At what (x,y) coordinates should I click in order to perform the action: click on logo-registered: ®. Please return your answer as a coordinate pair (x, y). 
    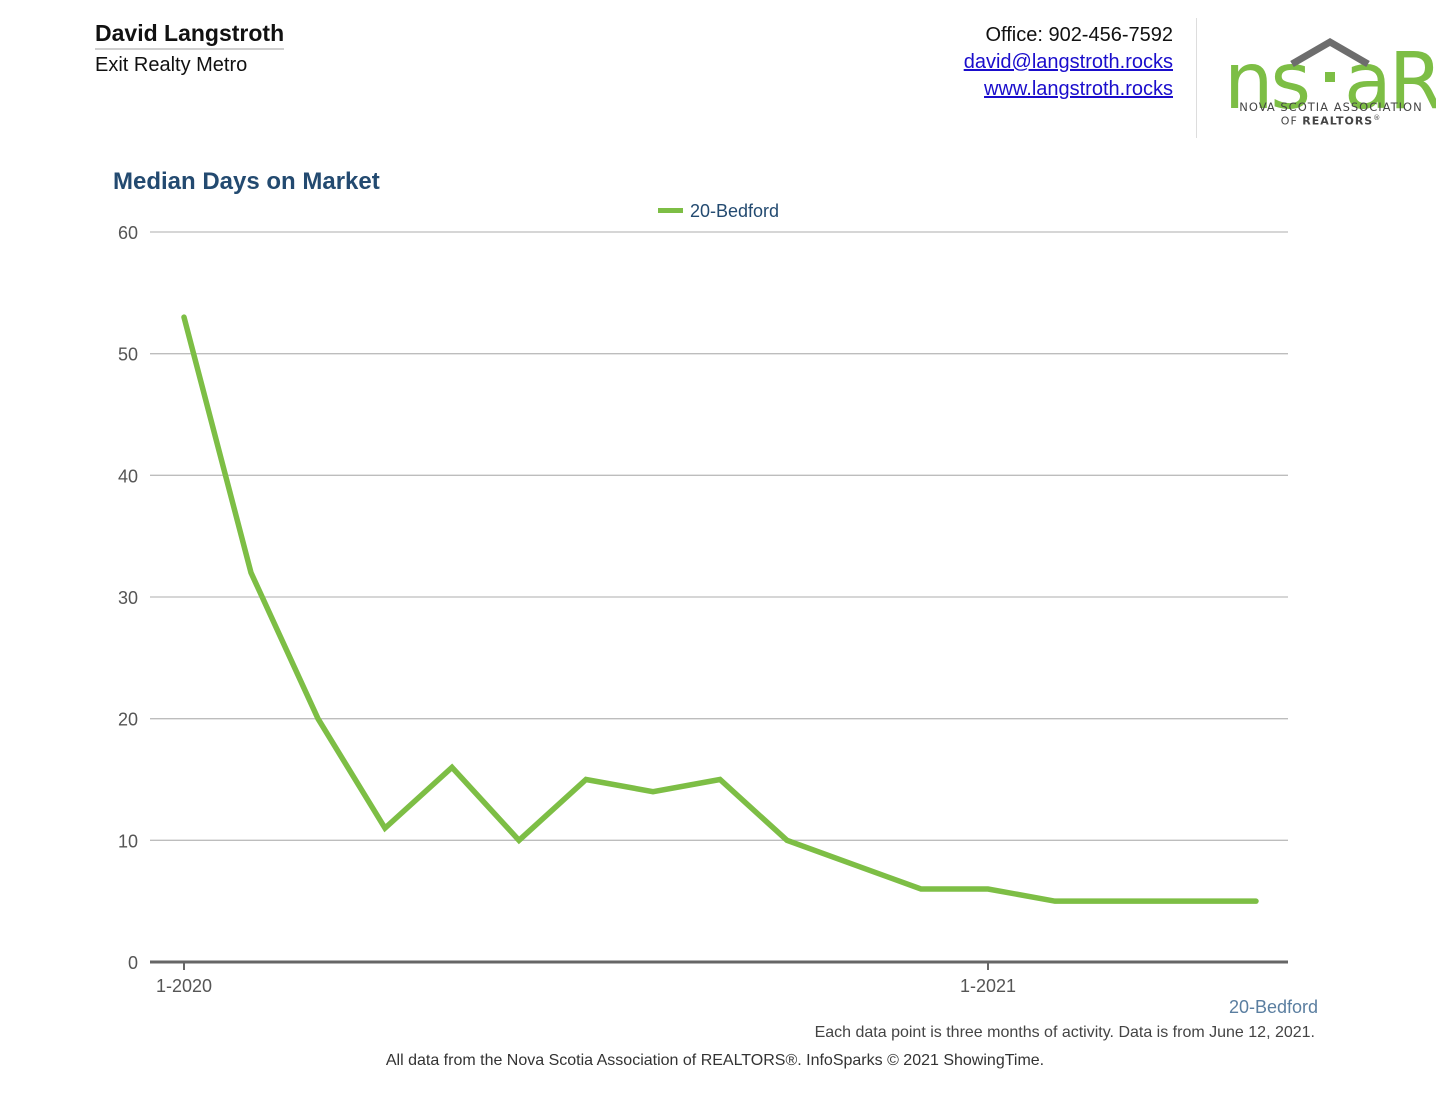
    Looking at the image, I should click on (1377, 118).